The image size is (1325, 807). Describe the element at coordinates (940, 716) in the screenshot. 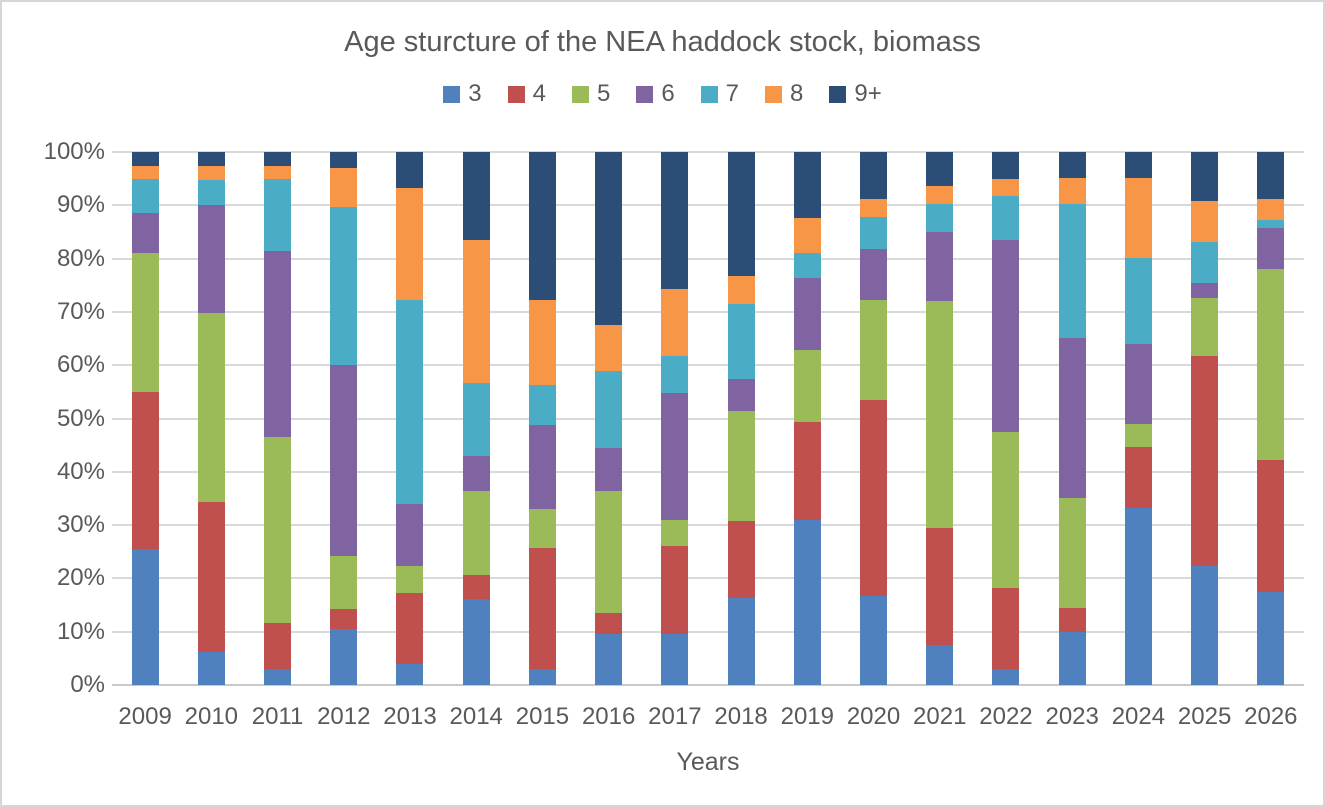

I see `x-tick-label-2021: 2021` at that location.